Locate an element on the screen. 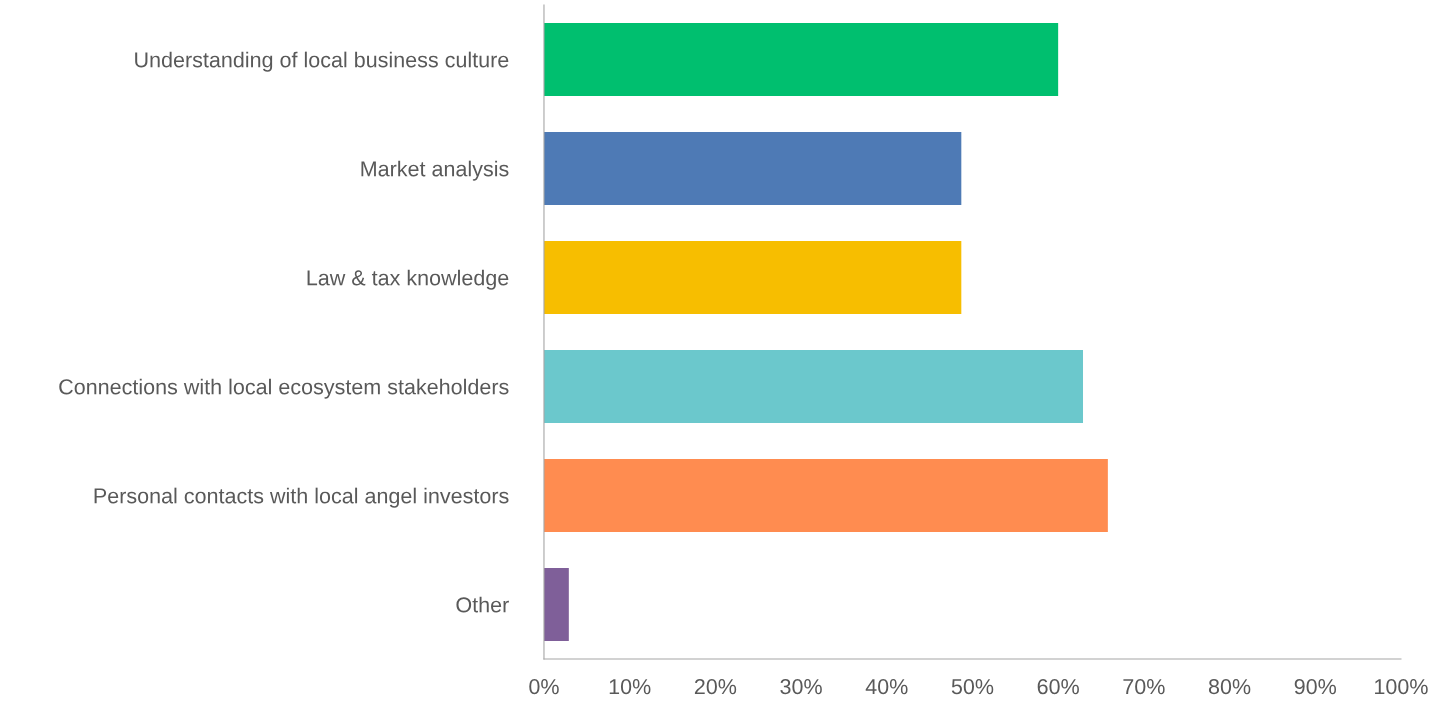 The image size is (1441, 706). x-tick-label: 10% is located at coordinates (630, 686).